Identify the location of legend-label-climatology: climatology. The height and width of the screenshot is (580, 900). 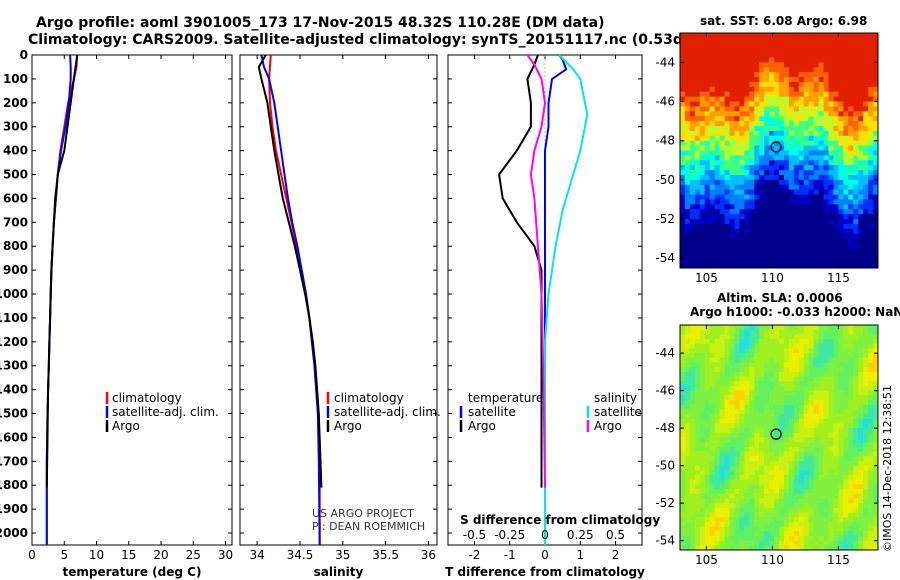
(369, 398).